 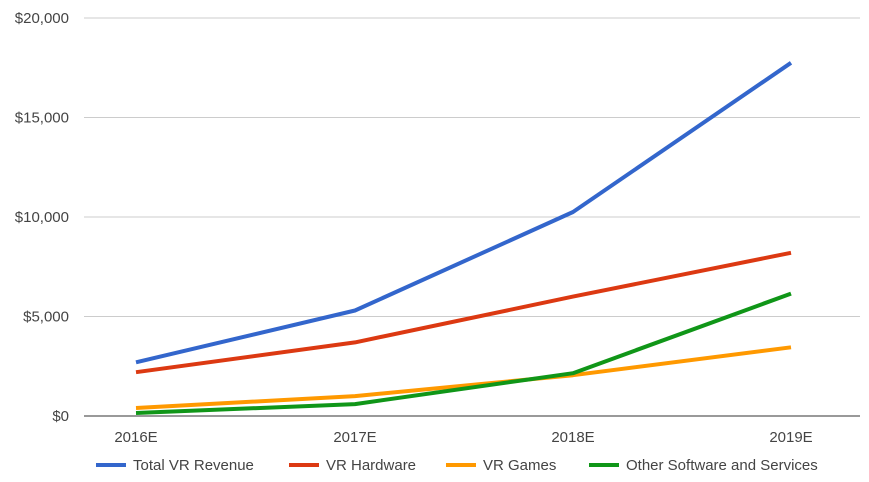 I want to click on x-axis-tick-labels: 2016E 2017E 2018E 2019E, so click(x=463, y=437).